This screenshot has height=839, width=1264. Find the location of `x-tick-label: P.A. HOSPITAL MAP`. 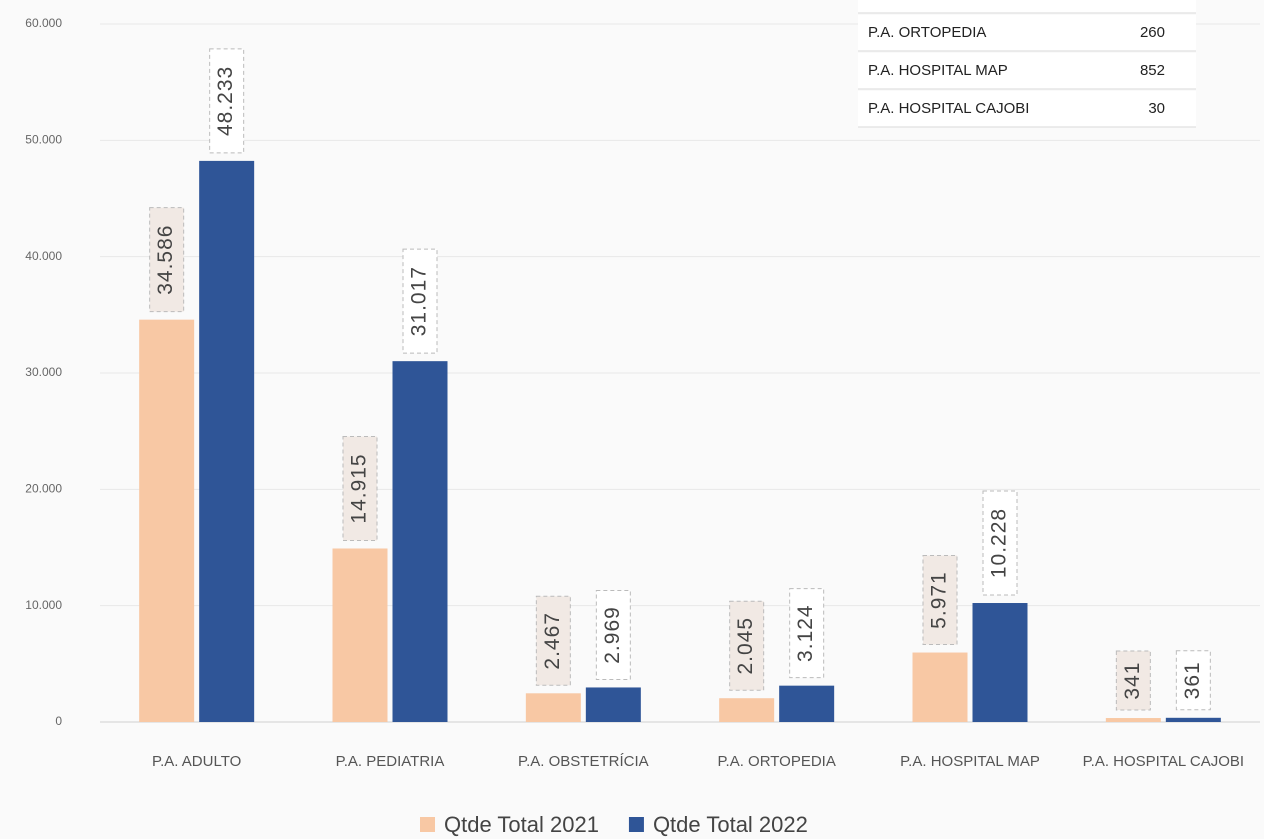

x-tick-label: P.A. HOSPITAL MAP is located at coordinates (970, 761).